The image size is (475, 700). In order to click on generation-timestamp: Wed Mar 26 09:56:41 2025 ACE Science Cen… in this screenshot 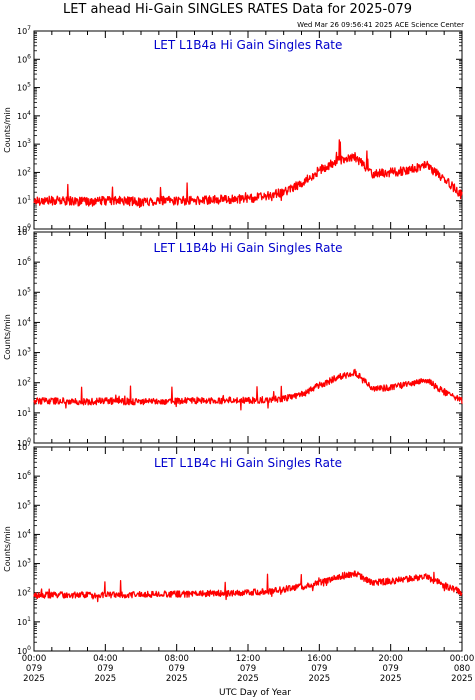, I will do `click(380, 25)`.